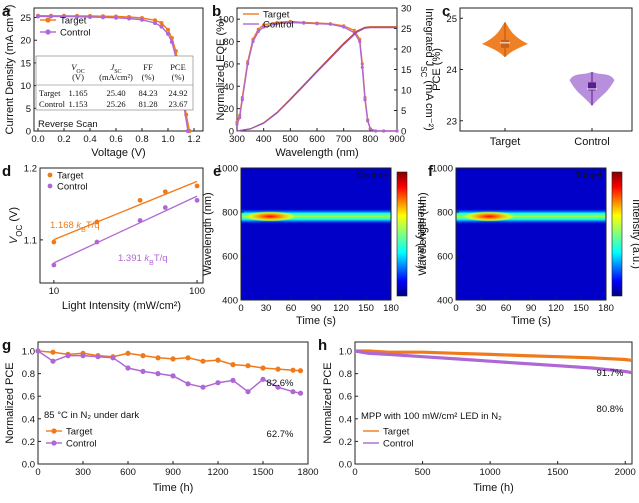 The image size is (639, 503). I want to click on panel-d-point-control, so click(97, 242).